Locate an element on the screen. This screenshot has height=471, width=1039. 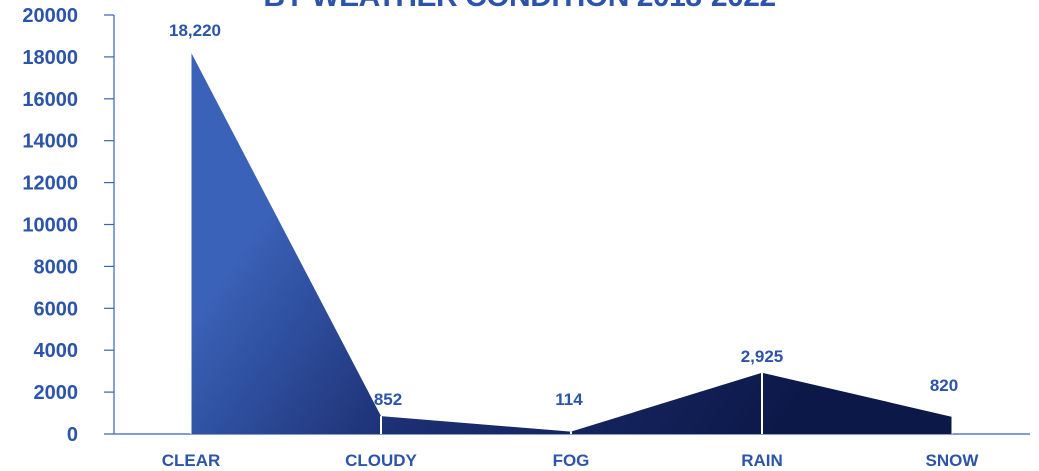
x-tick-label: RAIN is located at coordinates (762, 460).